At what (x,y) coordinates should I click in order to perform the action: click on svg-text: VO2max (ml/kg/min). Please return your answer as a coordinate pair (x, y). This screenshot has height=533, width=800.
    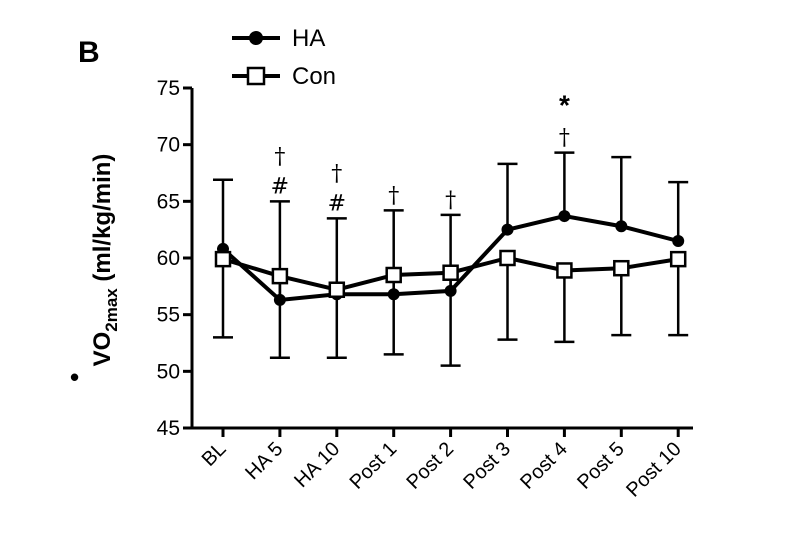
    Looking at the image, I should click on (105, 260).